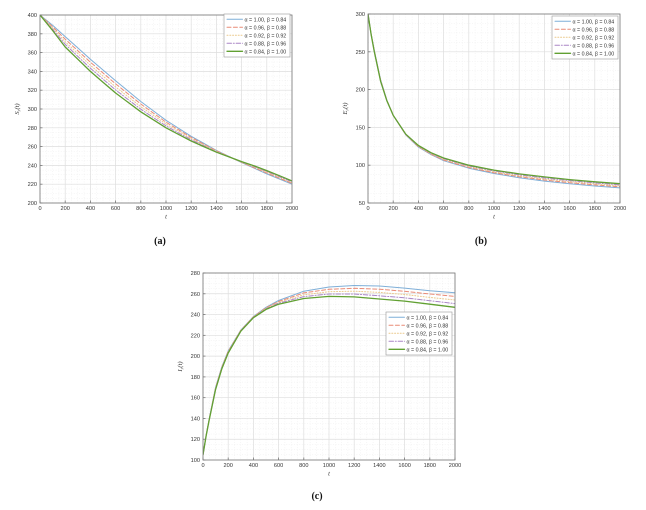 The width and height of the screenshot is (646, 510). What do you see at coordinates (32, 35) in the screenshot?
I see `y-tick-label: 380` at bounding box center [32, 35].